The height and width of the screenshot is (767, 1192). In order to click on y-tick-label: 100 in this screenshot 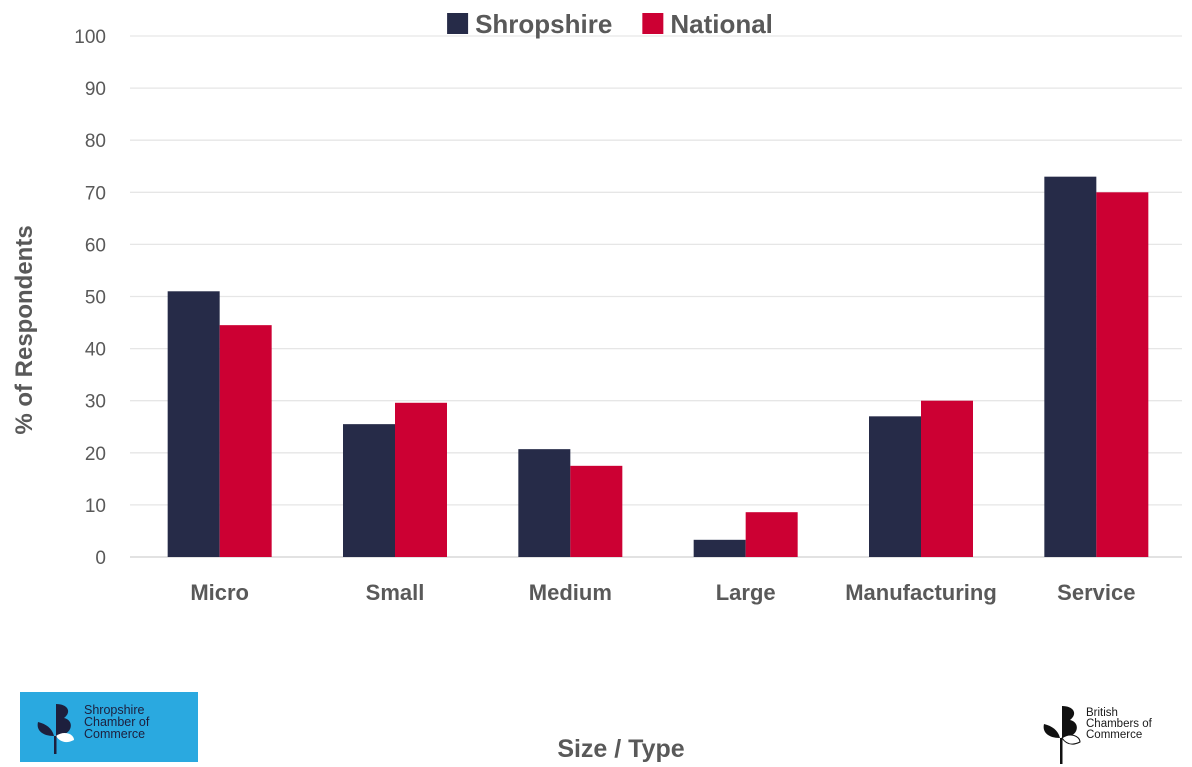, I will do `click(90, 37)`.